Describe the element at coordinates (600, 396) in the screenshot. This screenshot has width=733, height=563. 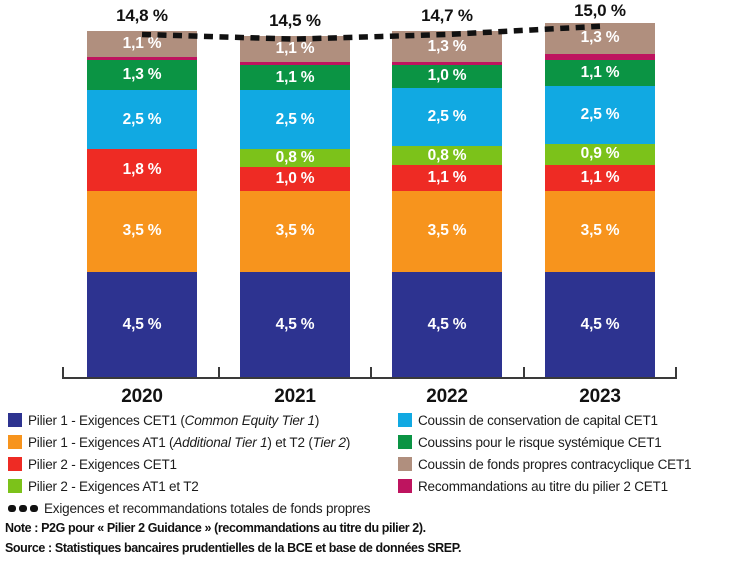
I see `x-axis-year-label: 2023` at that location.